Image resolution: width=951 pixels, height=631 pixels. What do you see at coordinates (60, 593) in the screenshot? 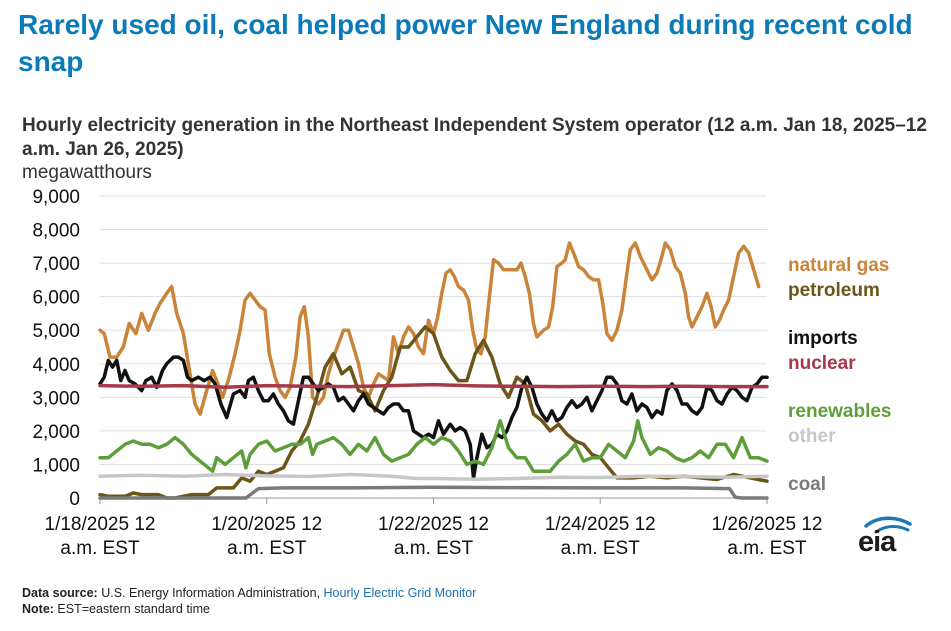
I see `data-source-label: Data source:` at bounding box center [60, 593].